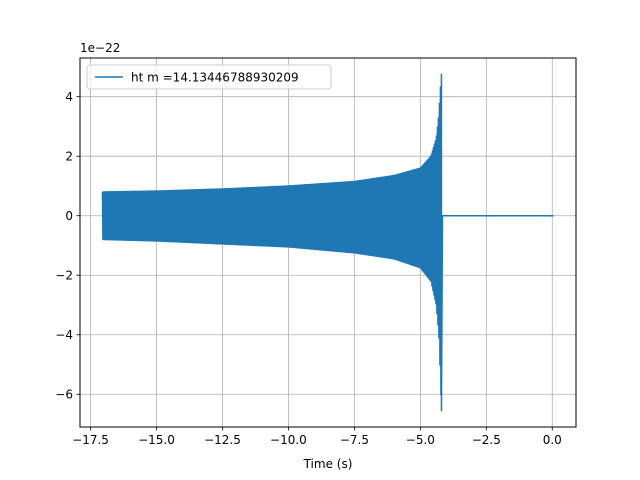  What do you see at coordinates (100, 48) in the screenshot?
I see `y-offset-label: 1e−22` at bounding box center [100, 48].